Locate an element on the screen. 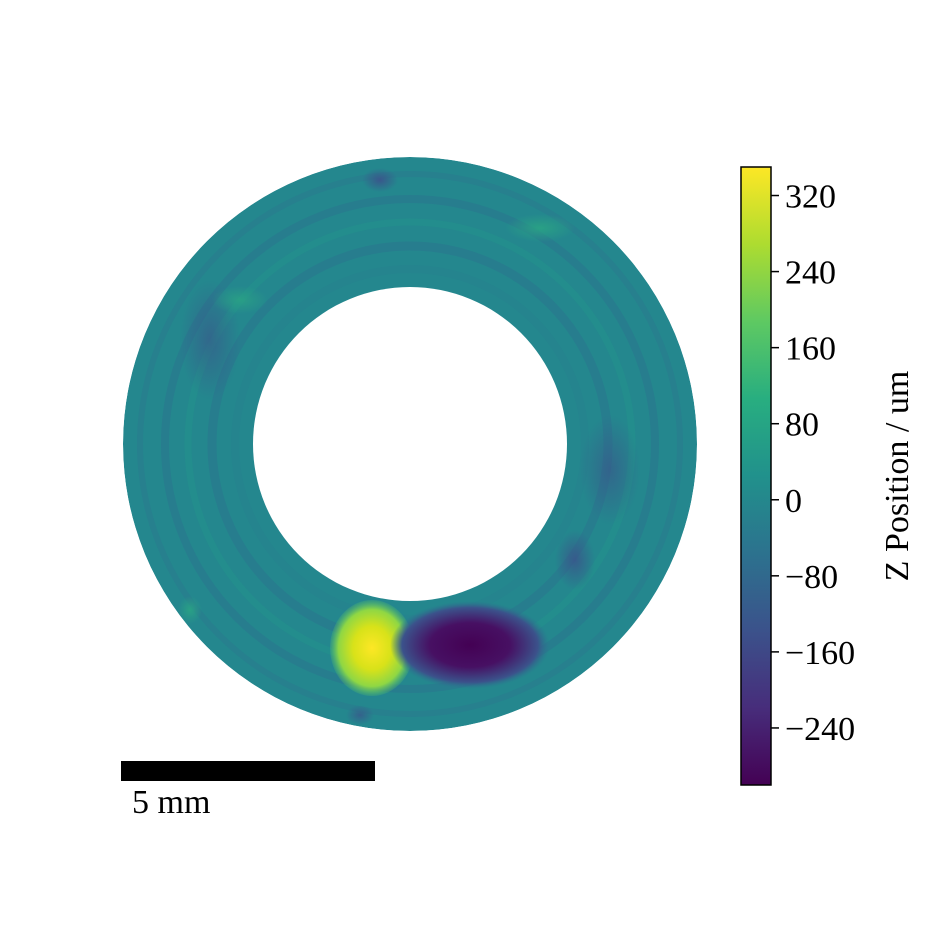 The height and width of the screenshot is (944, 944). colorbar-ticks: 320 240 160 80 0 −80 −160 −240 is located at coordinates (813, 463).